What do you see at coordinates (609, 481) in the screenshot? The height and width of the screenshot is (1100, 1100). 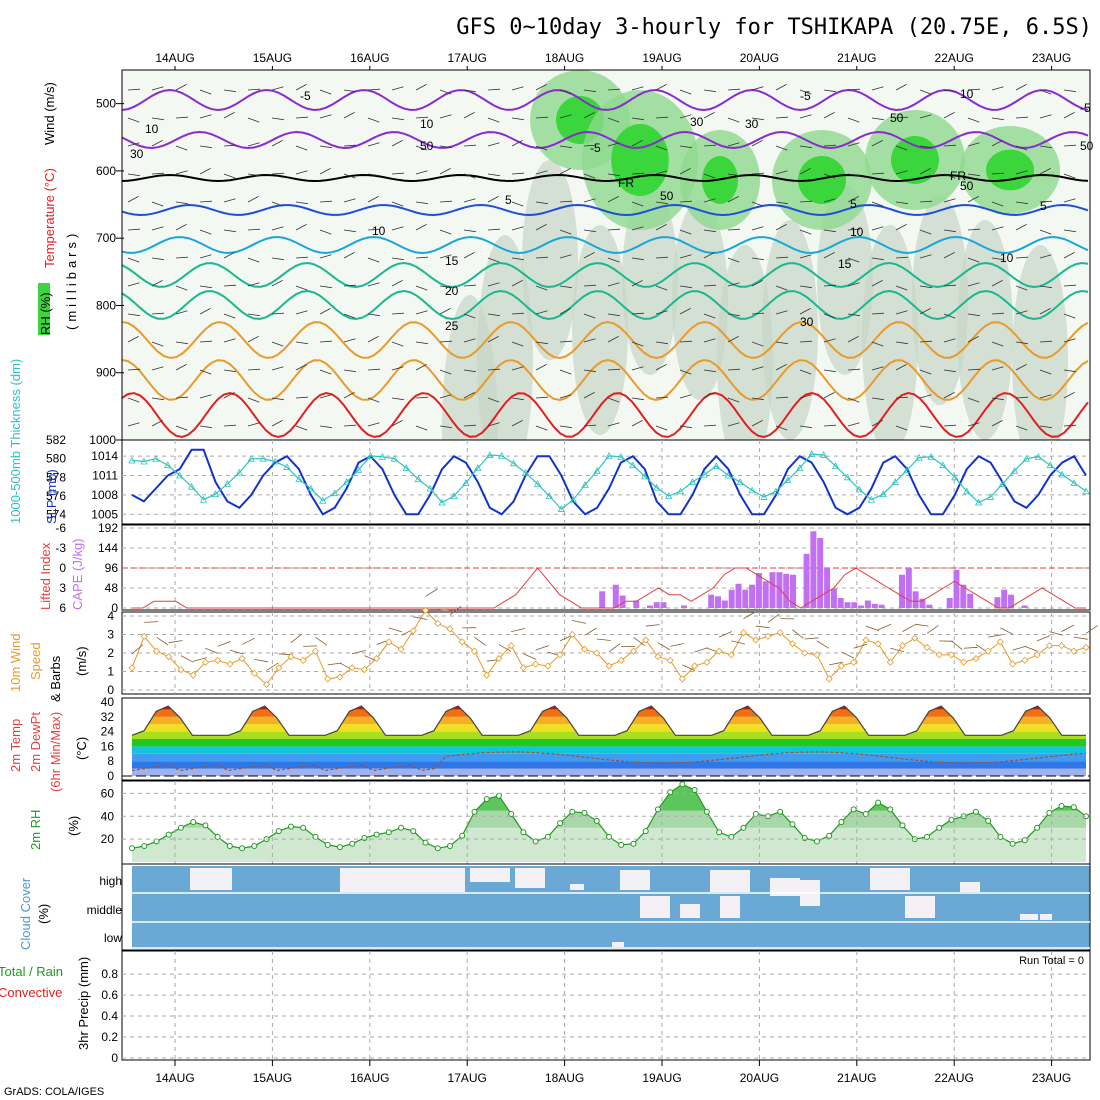 I see `thickness-line` at bounding box center [609, 481].